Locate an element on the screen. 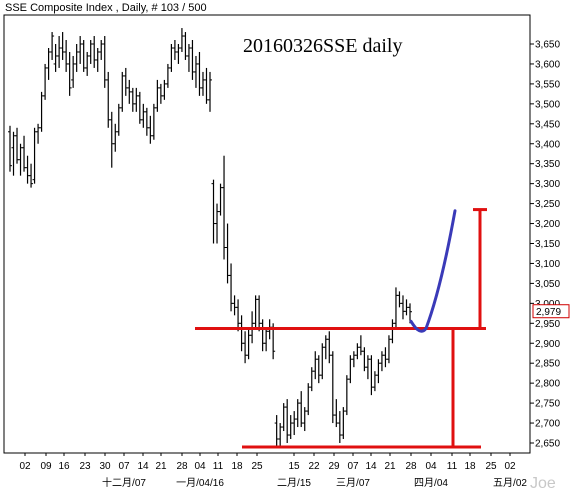  projected-path is located at coordinates (433, 271).